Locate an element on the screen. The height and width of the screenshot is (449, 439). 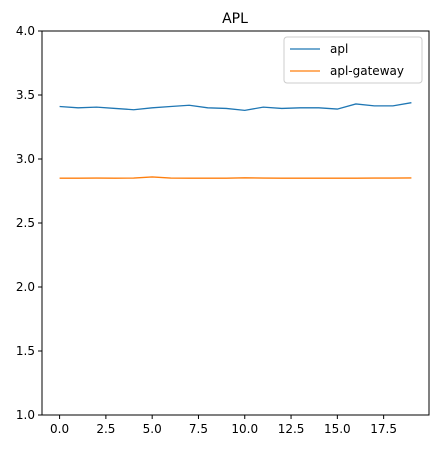
y-tick-label: 4.0 is located at coordinates (25, 31).